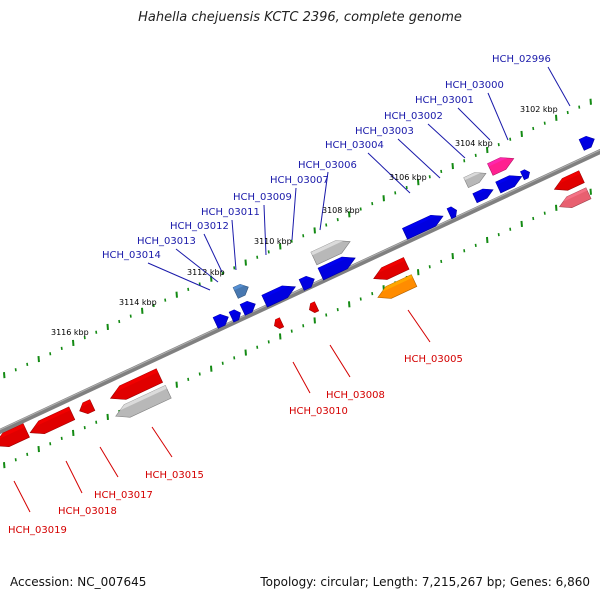 Image resolution: width=600 pixels, height=600 pixels. What do you see at coordinates (299, 180) in the screenshot?
I see `forward-gene-label: HCH_03007` at bounding box center [299, 180].